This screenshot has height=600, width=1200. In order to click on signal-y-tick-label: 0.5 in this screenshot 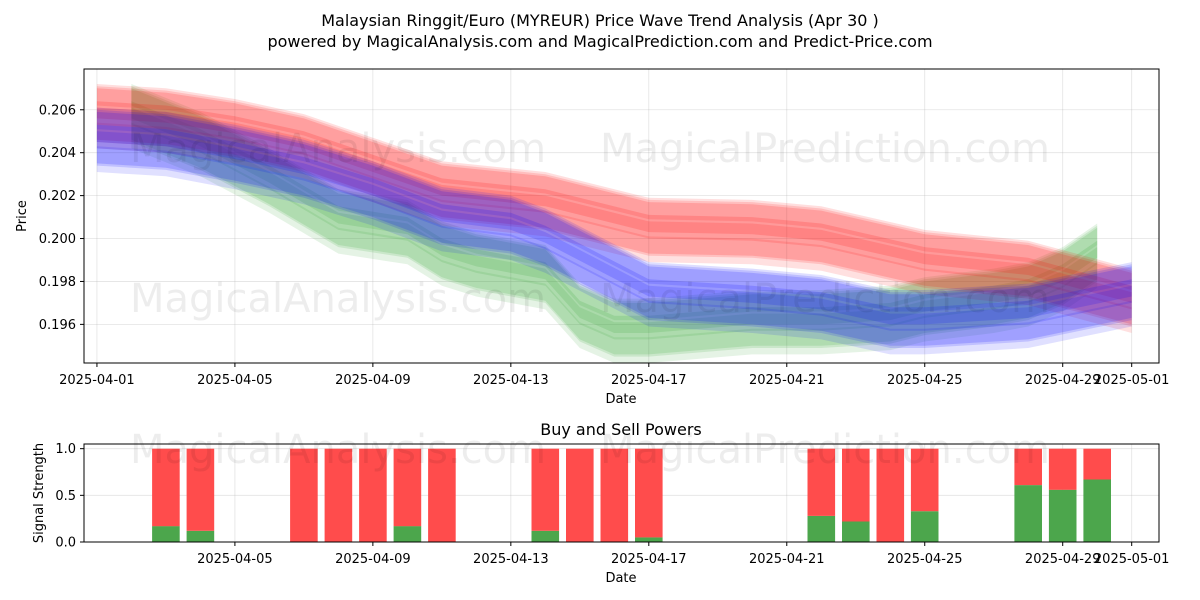, I will do `click(65, 496)`.